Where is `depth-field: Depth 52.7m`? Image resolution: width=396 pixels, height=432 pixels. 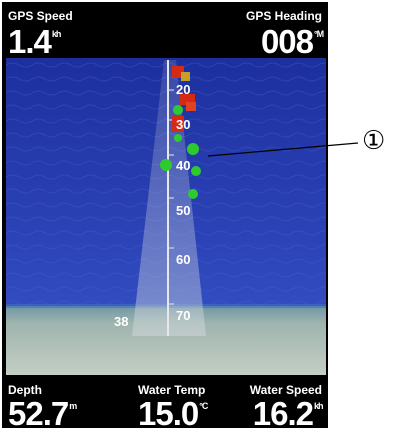
depth-field: Depth 52.7m is located at coordinates (42, 406).